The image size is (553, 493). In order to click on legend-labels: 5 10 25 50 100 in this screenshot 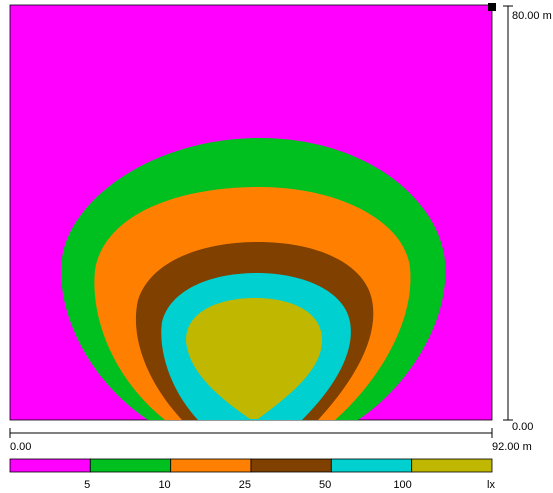, I will do `click(248, 485)`.